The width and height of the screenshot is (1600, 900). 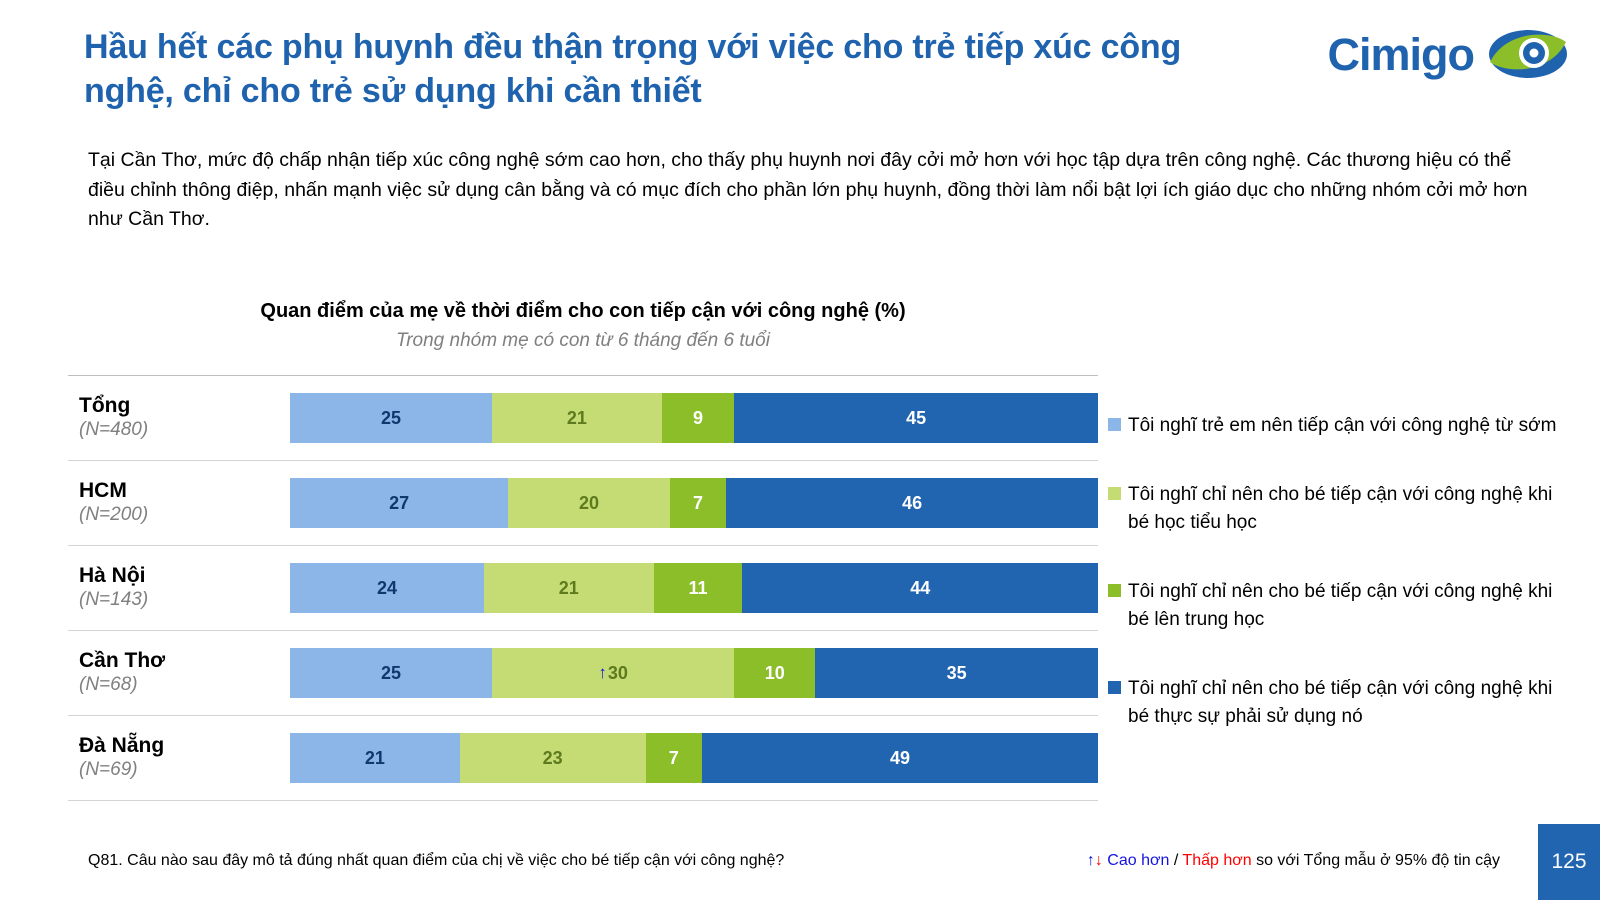 What do you see at coordinates (179, 418) in the screenshot?
I see `row-label: Tổng (N=480)` at bounding box center [179, 418].